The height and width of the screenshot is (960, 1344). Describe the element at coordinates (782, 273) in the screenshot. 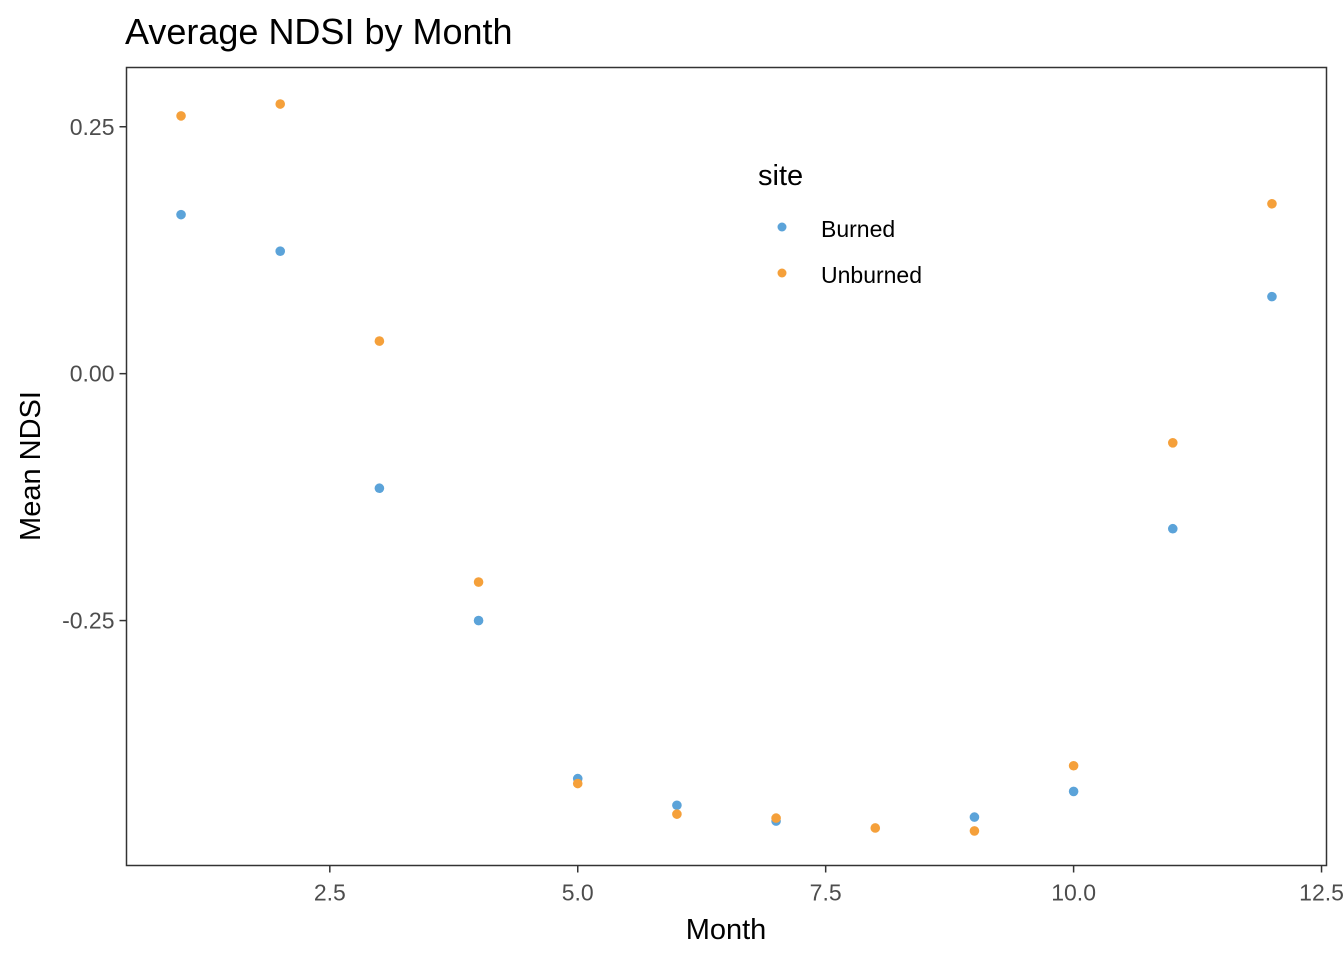

I see `legend-key-unburned` at that location.